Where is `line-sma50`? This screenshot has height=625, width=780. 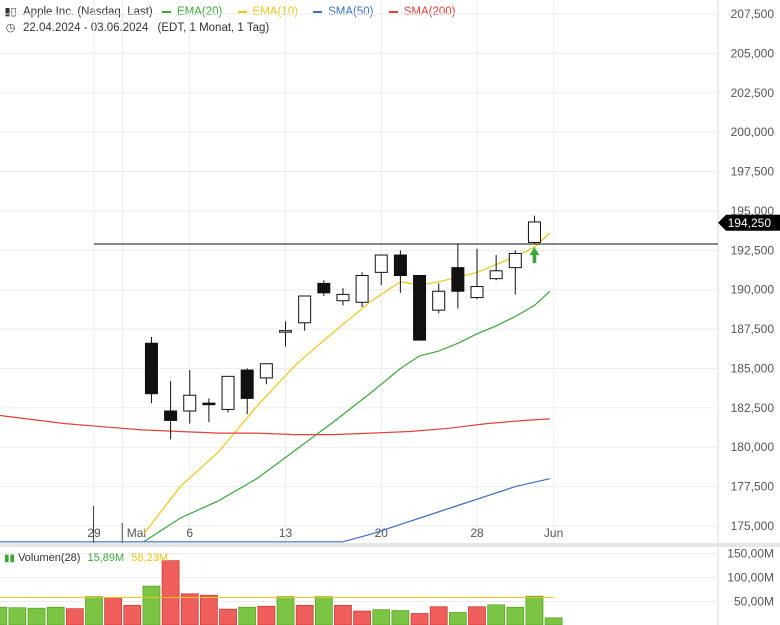
line-sma50 is located at coordinates (275, 510).